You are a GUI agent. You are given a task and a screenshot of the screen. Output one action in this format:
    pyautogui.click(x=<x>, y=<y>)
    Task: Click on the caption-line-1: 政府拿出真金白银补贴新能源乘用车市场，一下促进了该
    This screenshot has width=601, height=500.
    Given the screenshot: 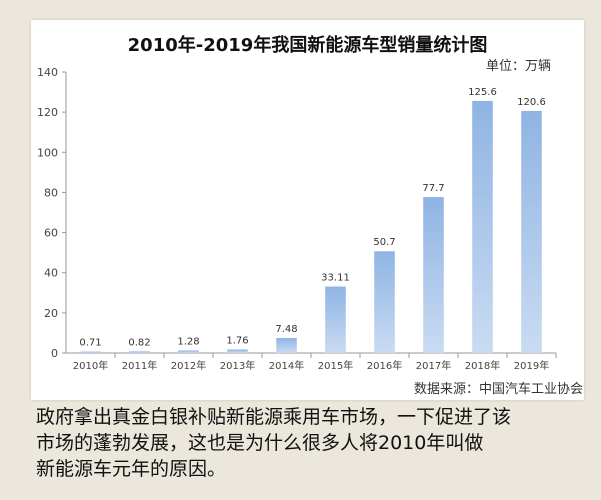 What is the action you would take?
    pyautogui.click(x=274, y=417)
    